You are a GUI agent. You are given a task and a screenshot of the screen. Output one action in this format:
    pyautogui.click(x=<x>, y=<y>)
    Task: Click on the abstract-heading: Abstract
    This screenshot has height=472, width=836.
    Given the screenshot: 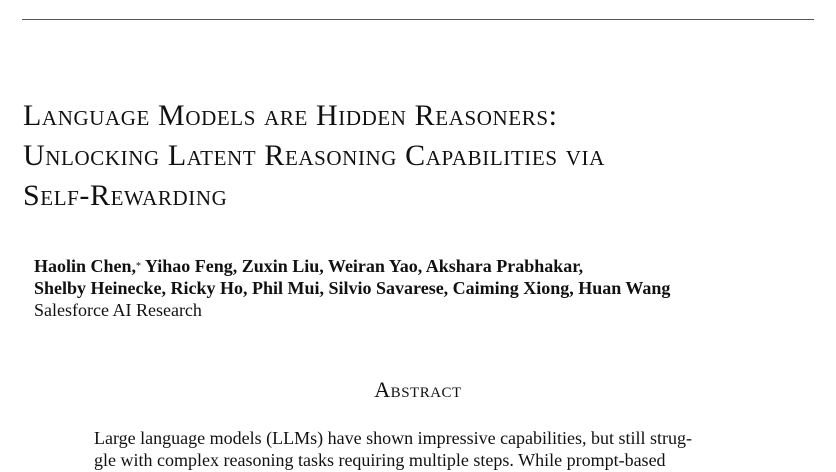 What is the action you would take?
    pyautogui.click(x=418, y=389)
    